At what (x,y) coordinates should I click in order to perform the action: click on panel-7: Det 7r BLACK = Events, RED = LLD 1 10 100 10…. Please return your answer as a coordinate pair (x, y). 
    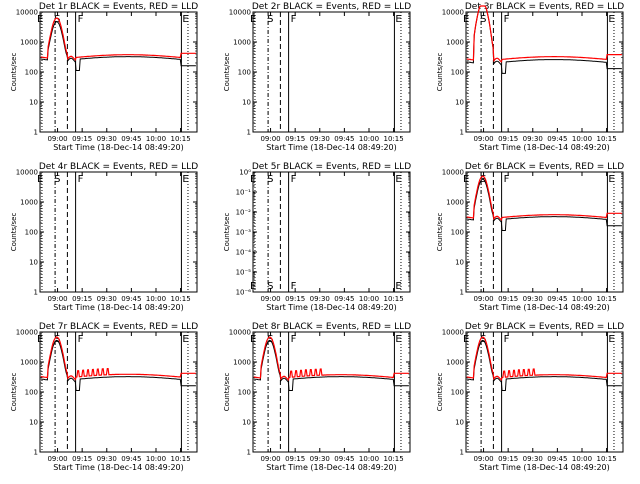
    Looking at the image, I should click on (104, 397).